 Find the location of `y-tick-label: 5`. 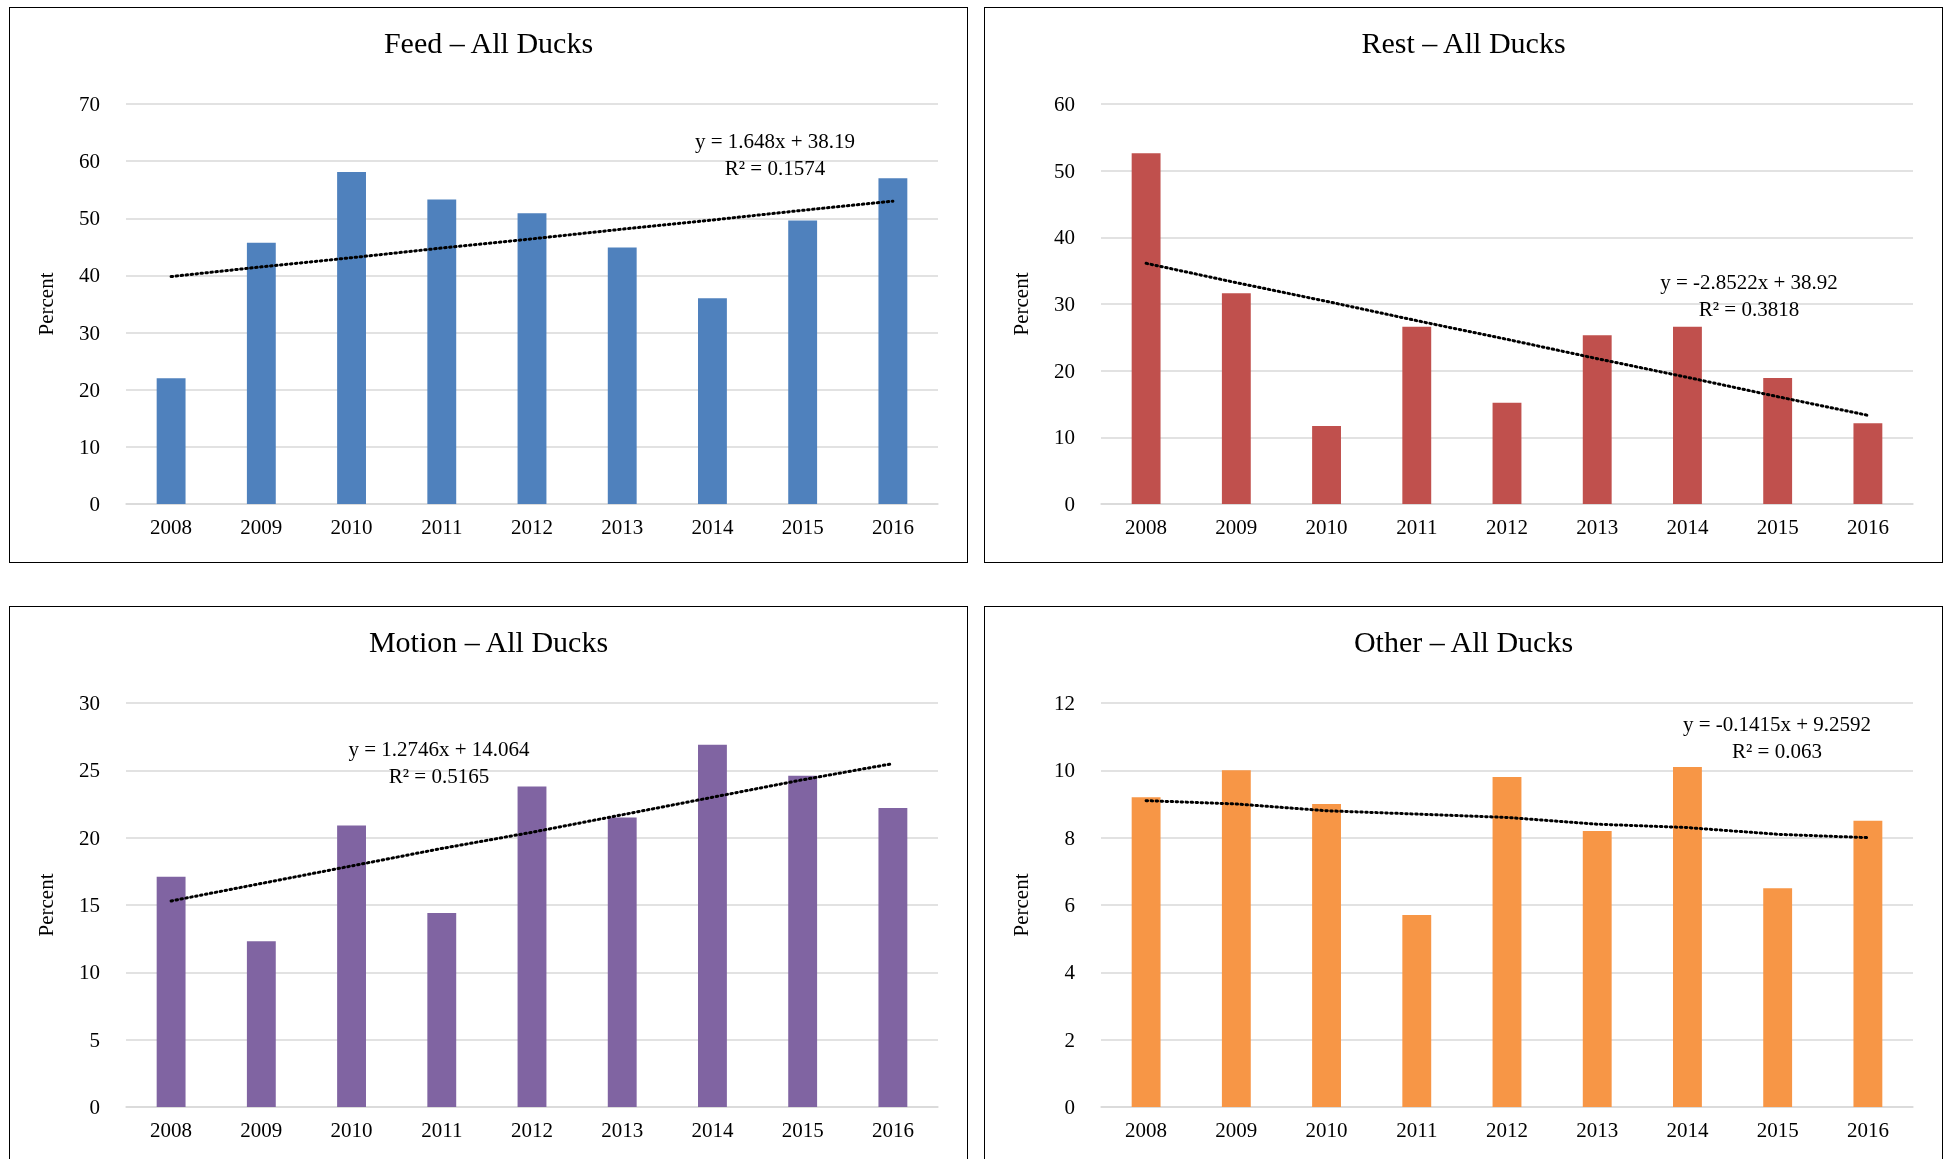

y-tick-label: 5 is located at coordinates (94, 1039).